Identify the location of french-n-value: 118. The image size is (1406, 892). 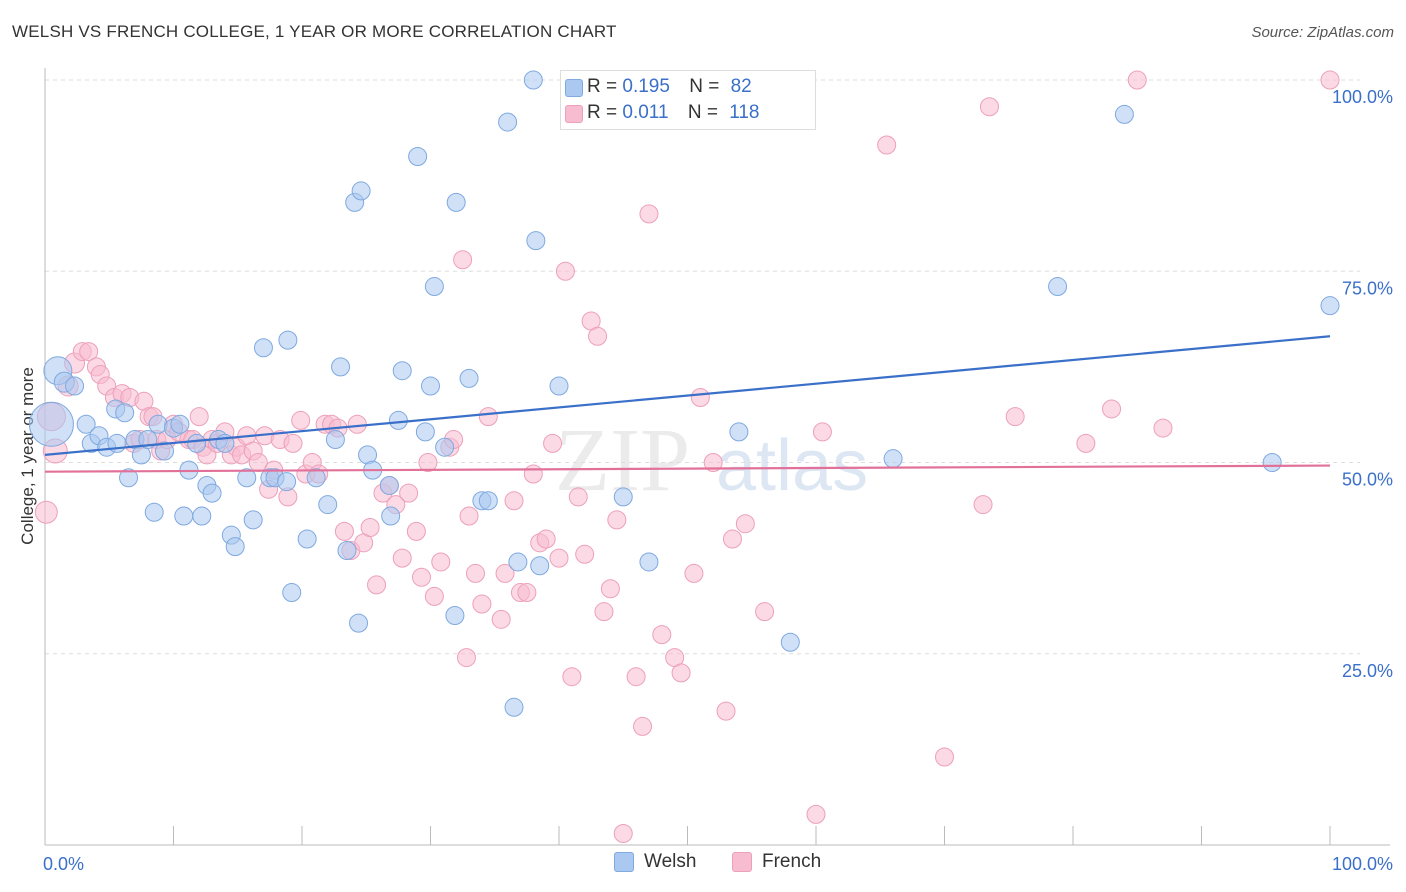
(744, 112).